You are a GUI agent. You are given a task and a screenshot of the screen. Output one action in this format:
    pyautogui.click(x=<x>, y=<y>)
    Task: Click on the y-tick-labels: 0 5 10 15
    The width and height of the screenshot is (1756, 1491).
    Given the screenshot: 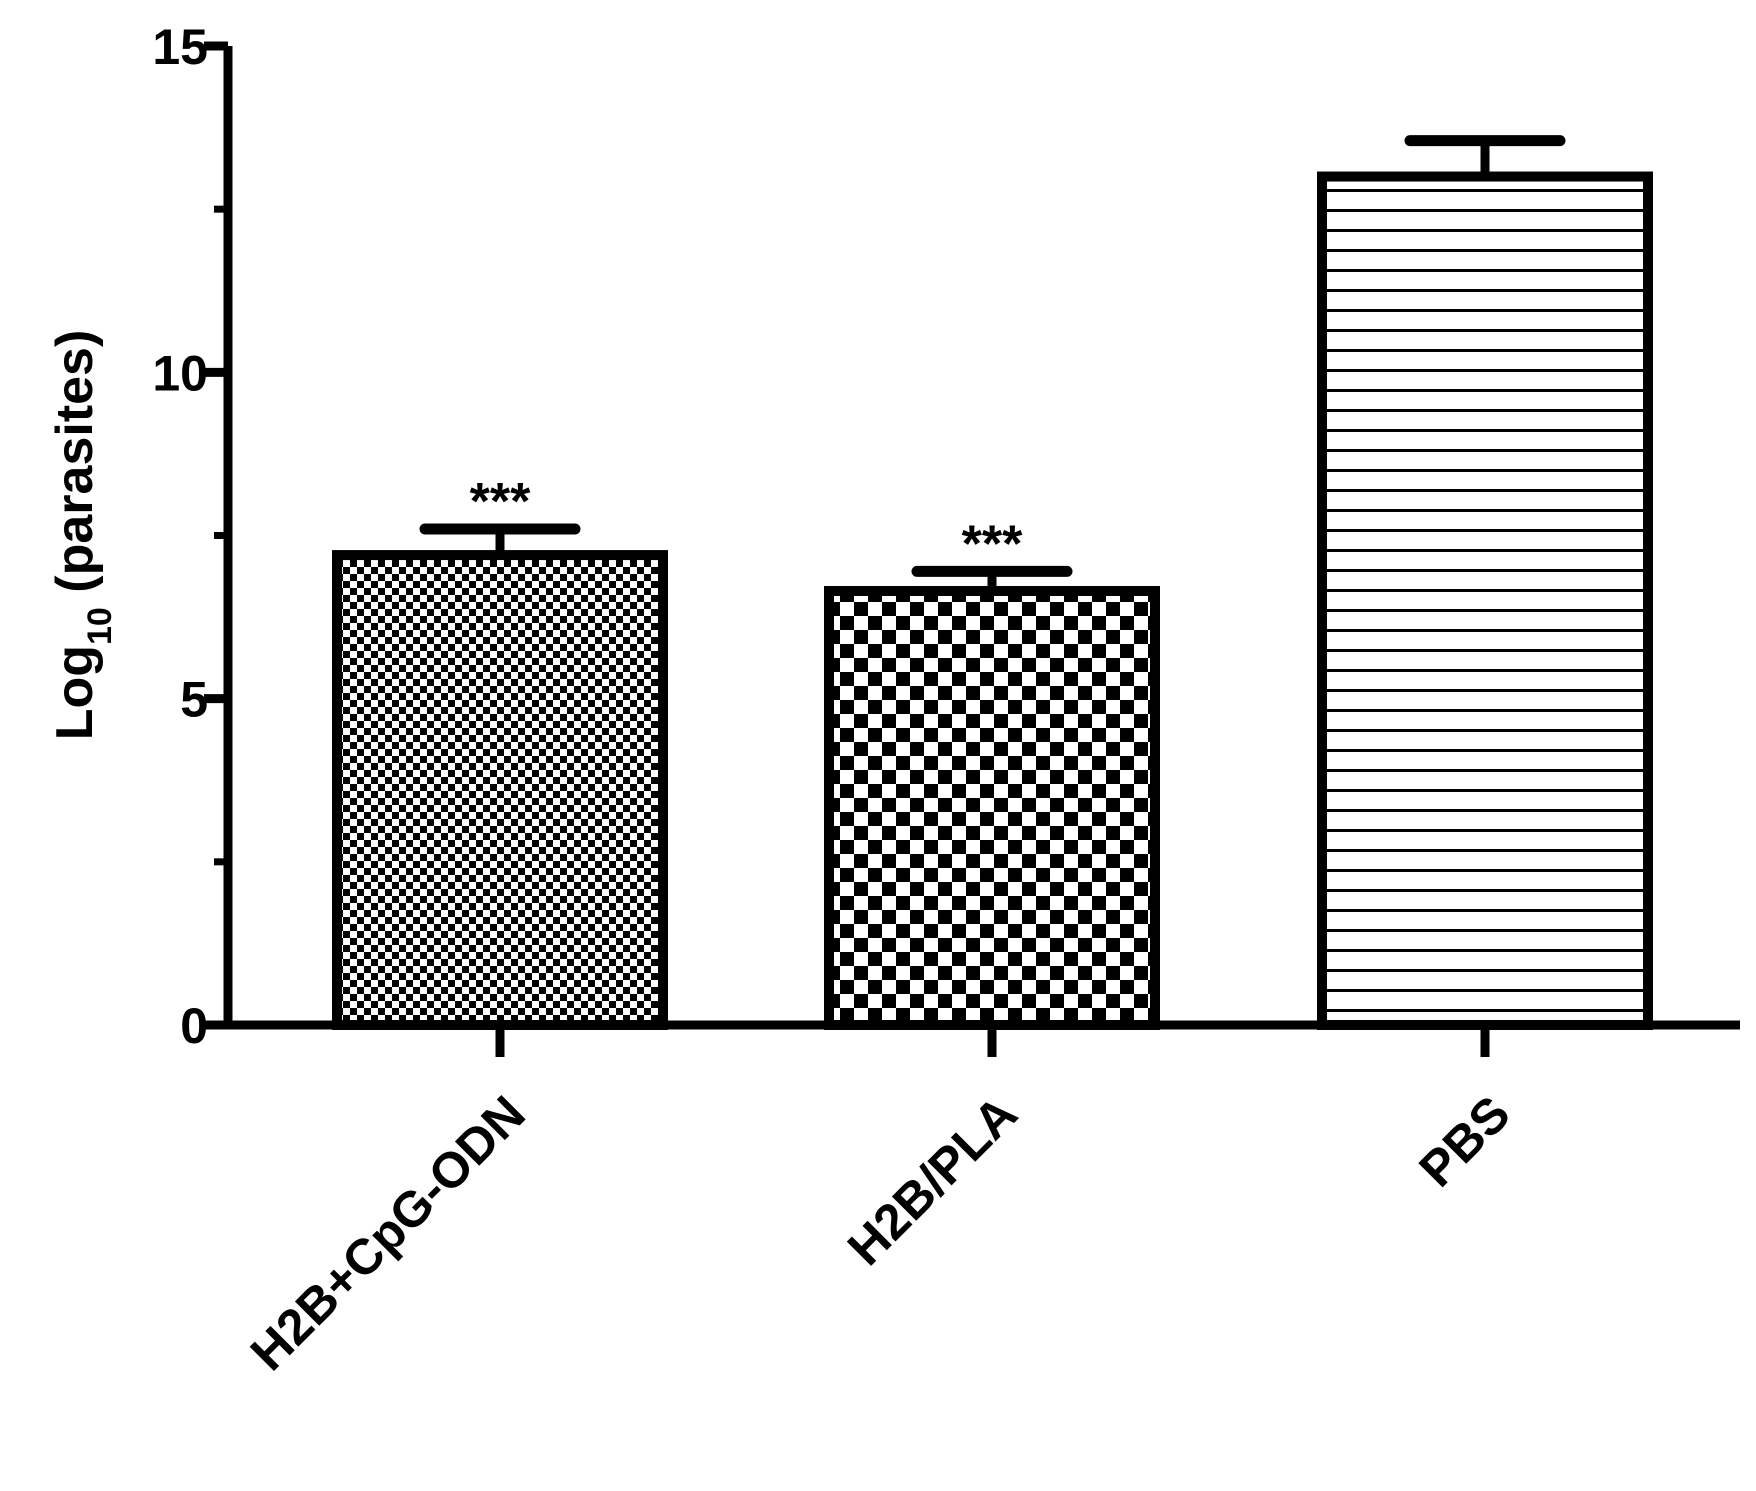 What is the action you would take?
    pyautogui.click(x=180, y=536)
    